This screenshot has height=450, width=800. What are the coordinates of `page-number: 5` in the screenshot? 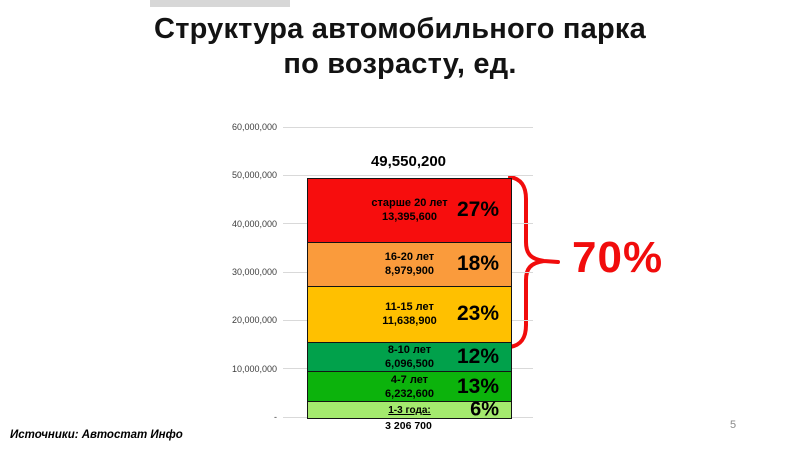 It's located at (733, 425).